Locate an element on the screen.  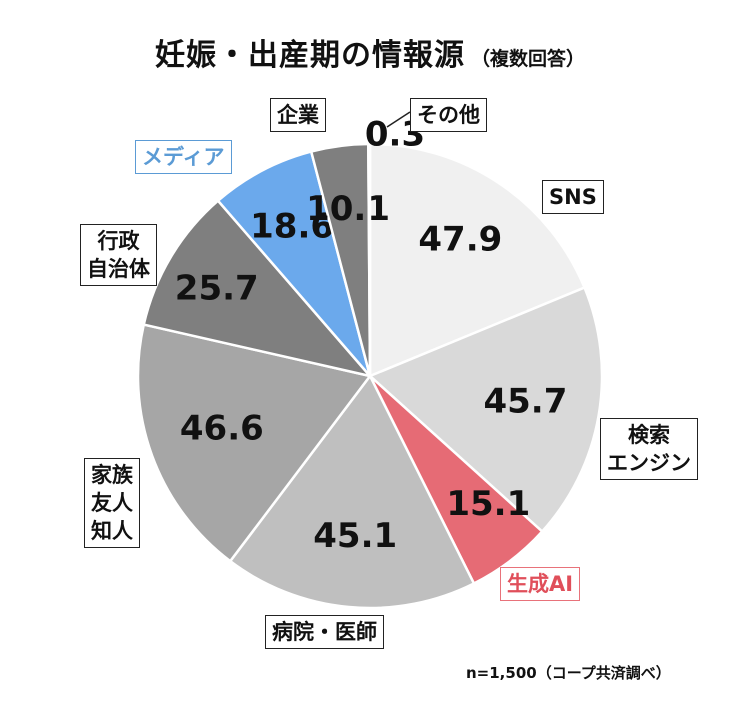
slice-value-media: 18.6 is located at coordinates (292, 227).